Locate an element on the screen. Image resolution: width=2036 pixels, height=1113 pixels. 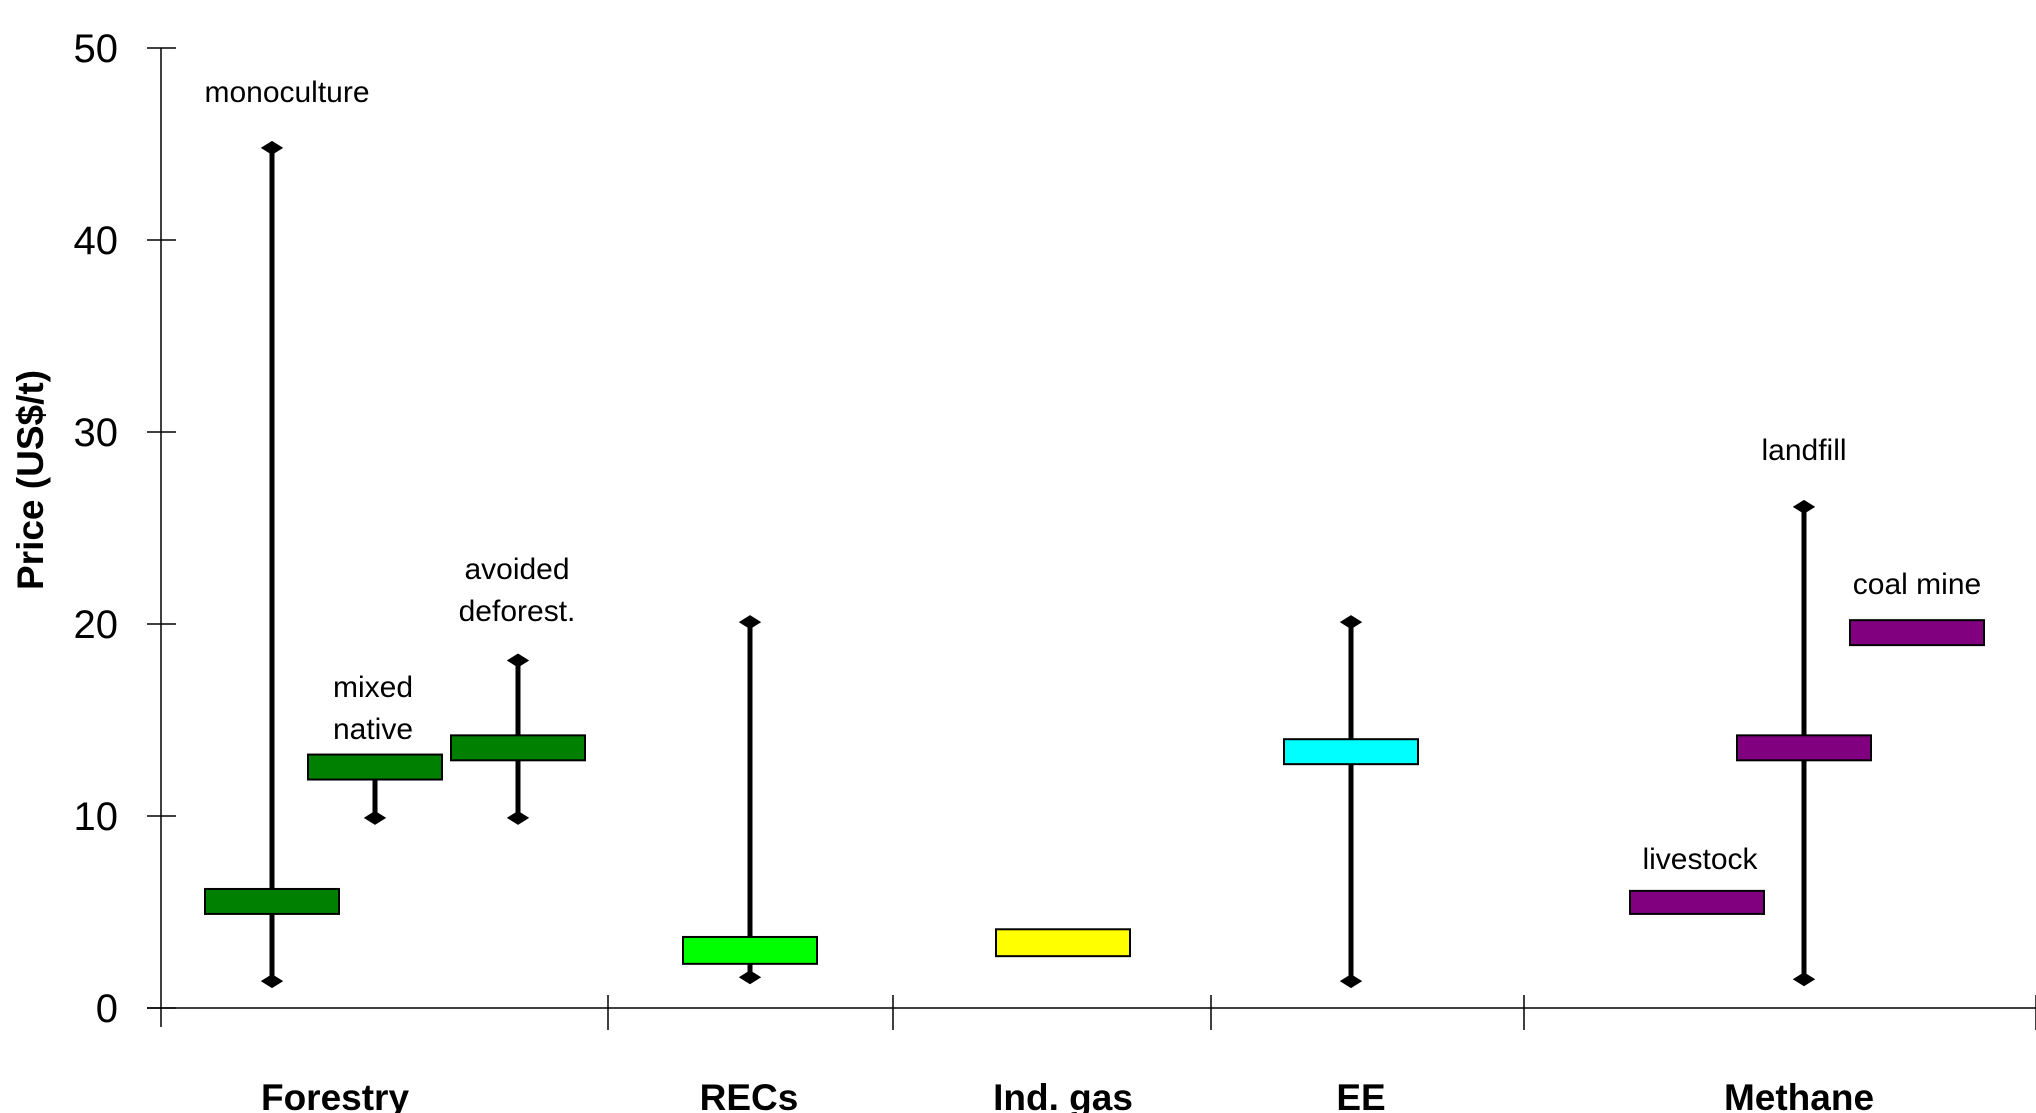
series-label: livestock is located at coordinates (1700, 859).